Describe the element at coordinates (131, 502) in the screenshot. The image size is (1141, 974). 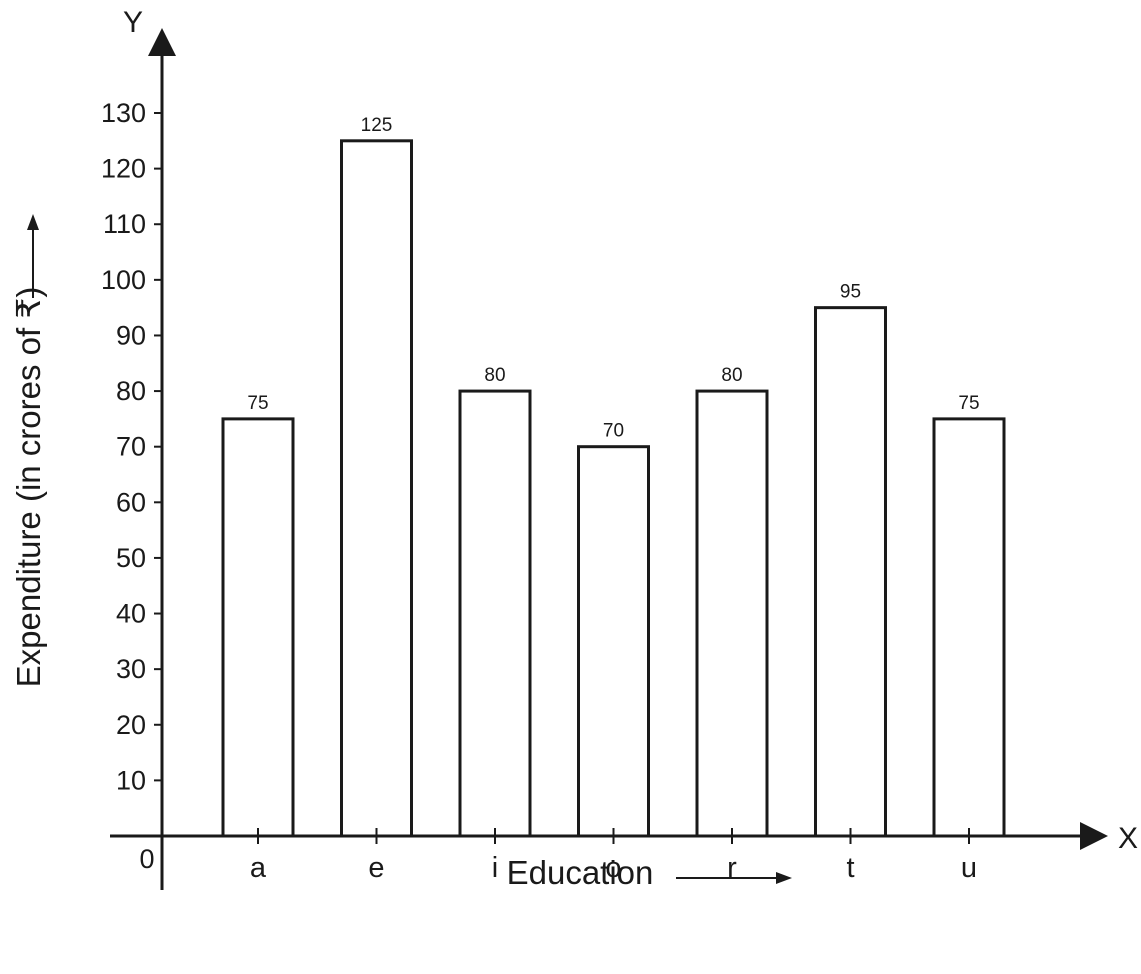
I see `y-tick-label: 60` at that location.